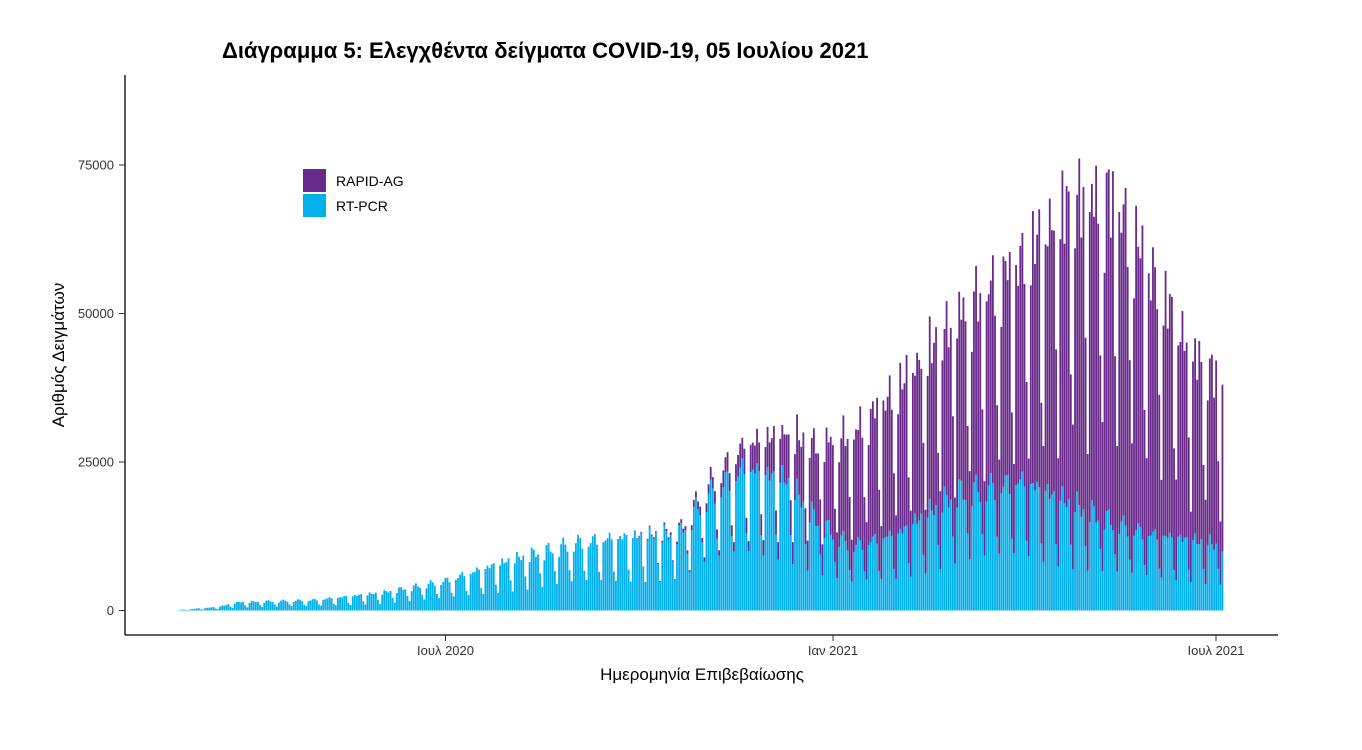 Image resolution: width=1362 pixels, height=750 pixels. I want to click on y-tick-75000: 75000, so click(101, 165).